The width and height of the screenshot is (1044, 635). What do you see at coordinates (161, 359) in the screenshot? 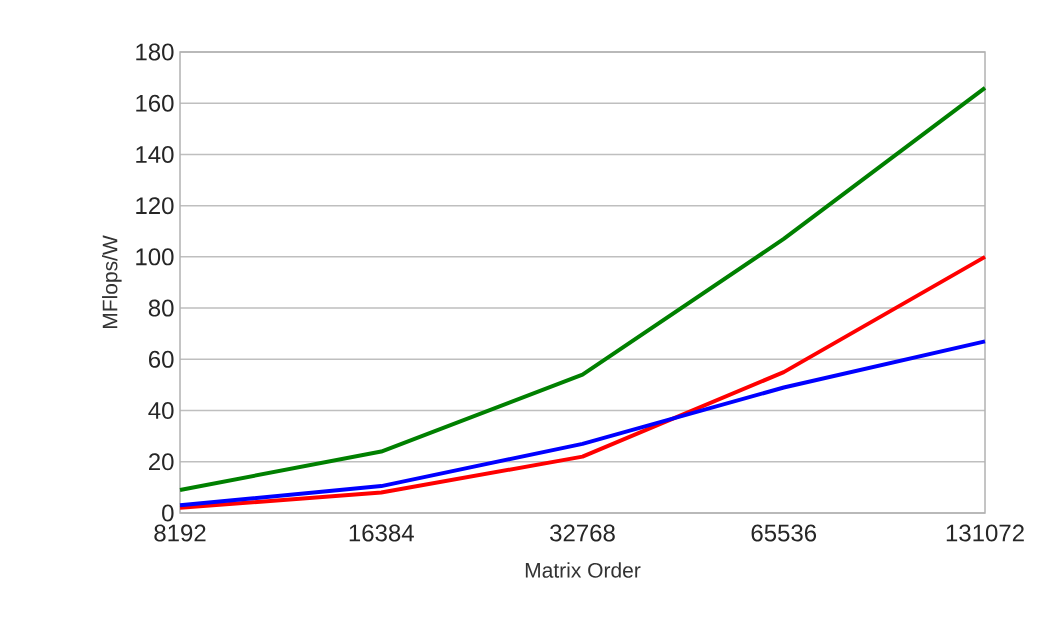
I see `y-tick-label: 60` at bounding box center [161, 359].